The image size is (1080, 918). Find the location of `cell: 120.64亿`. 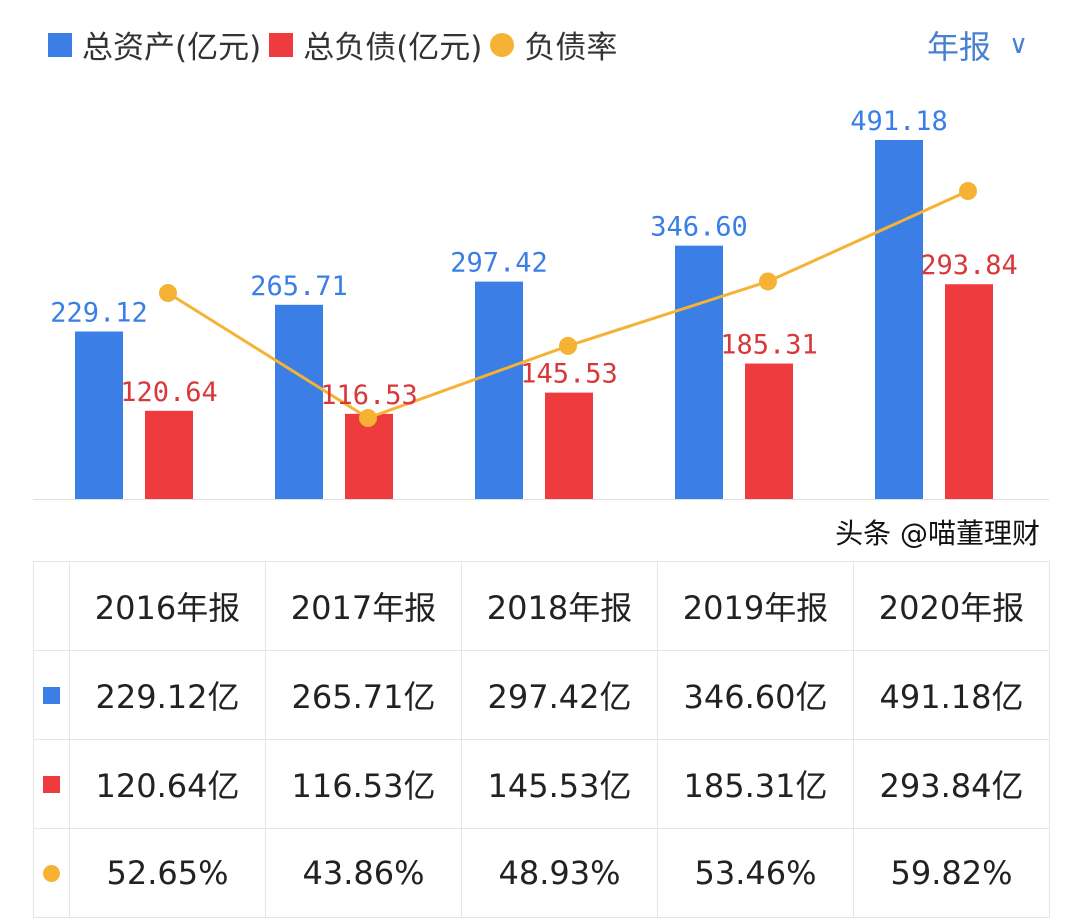

cell: 120.64亿 is located at coordinates (167, 784).